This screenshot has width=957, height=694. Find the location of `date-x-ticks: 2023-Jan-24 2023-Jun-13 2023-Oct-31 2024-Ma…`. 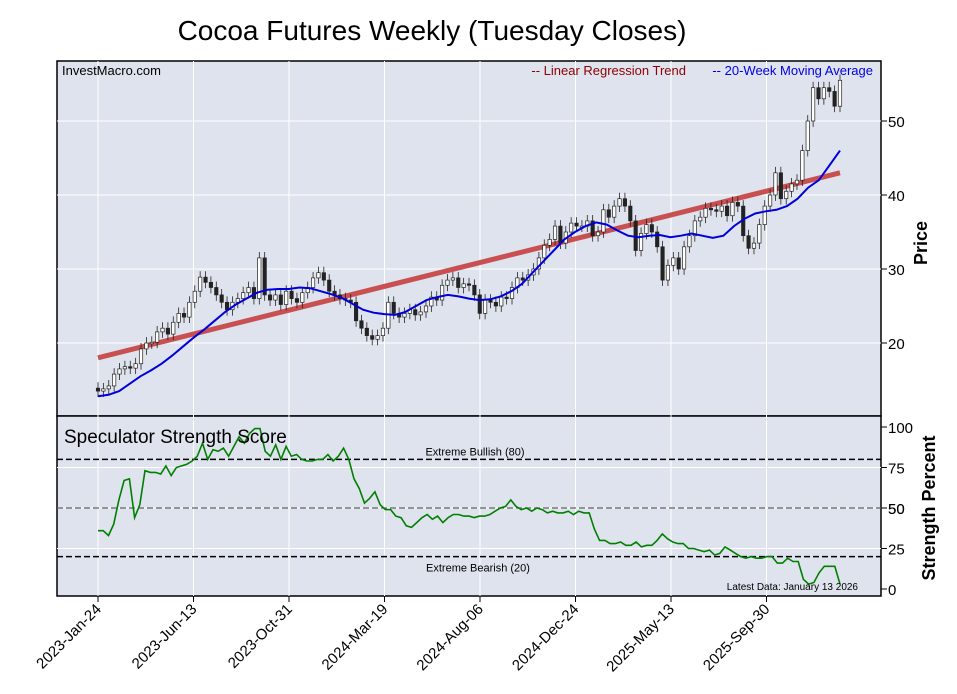

date-x-ticks: 2023-Jan-24 2023-Jun-13 2023-Oct-31 2024-Ma… is located at coordinates (403, 635).